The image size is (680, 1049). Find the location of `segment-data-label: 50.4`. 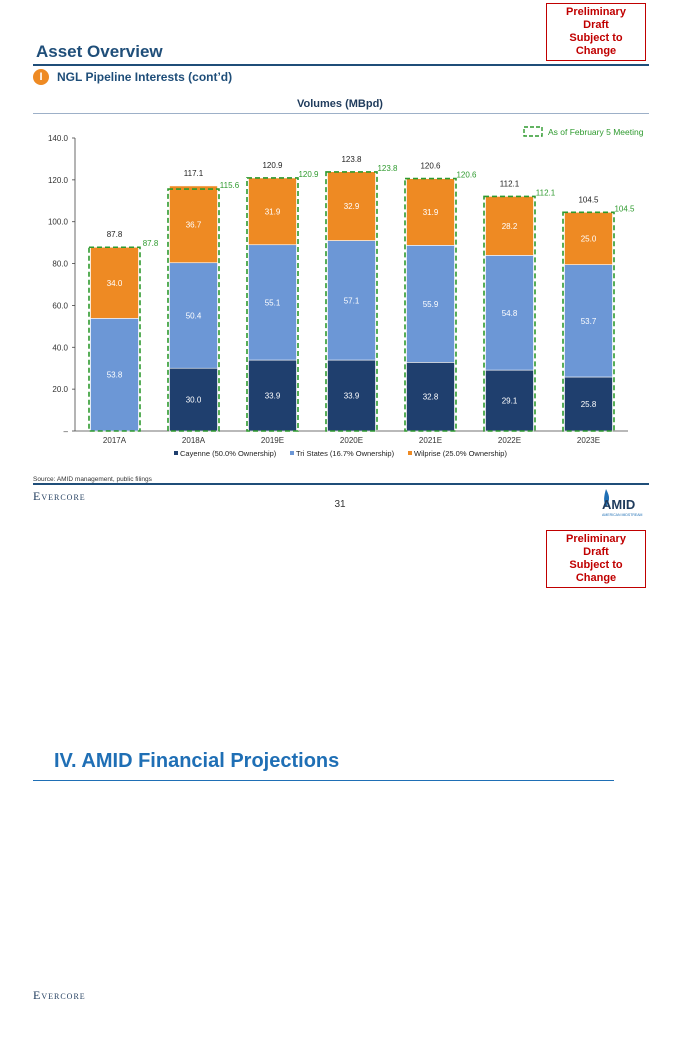

segment-data-label: 50.4 is located at coordinates (194, 315).